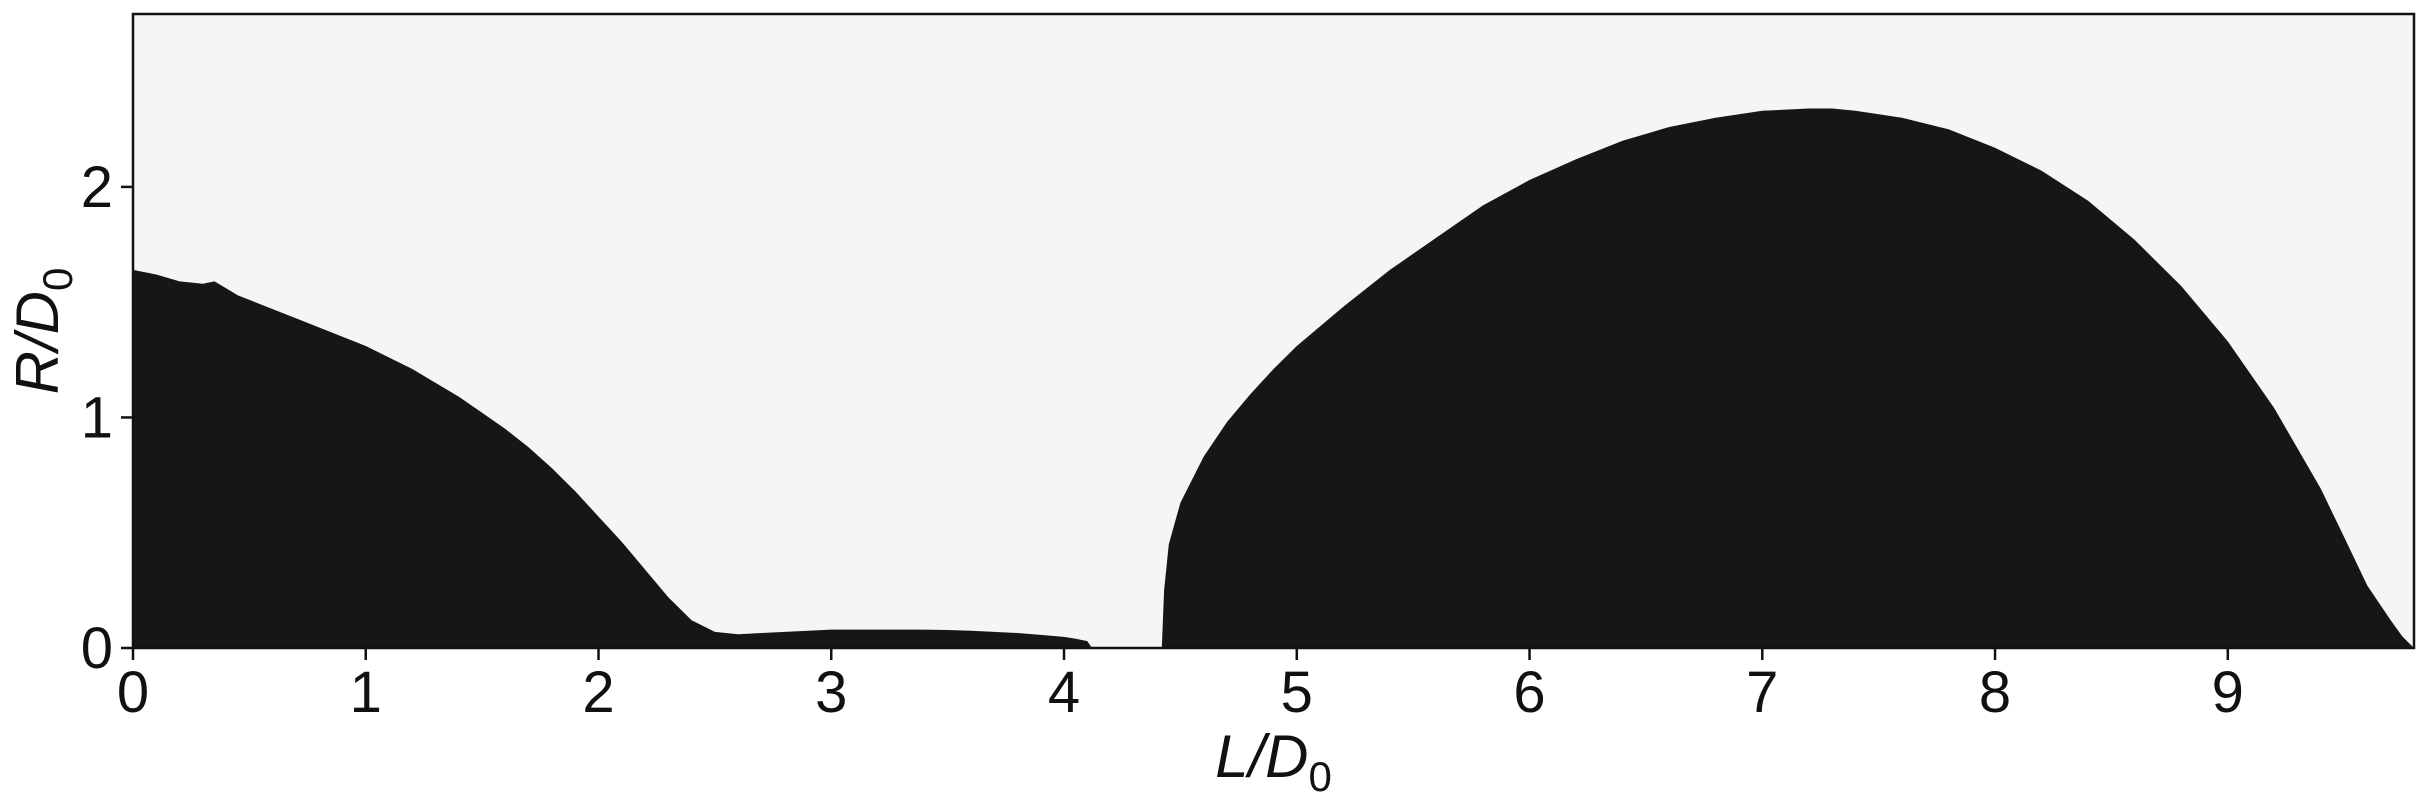 The height and width of the screenshot is (807, 2427). What do you see at coordinates (57, 279) in the screenshot?
I see `y-axis-title-subscript: 0` at bounding box center [57, 279].